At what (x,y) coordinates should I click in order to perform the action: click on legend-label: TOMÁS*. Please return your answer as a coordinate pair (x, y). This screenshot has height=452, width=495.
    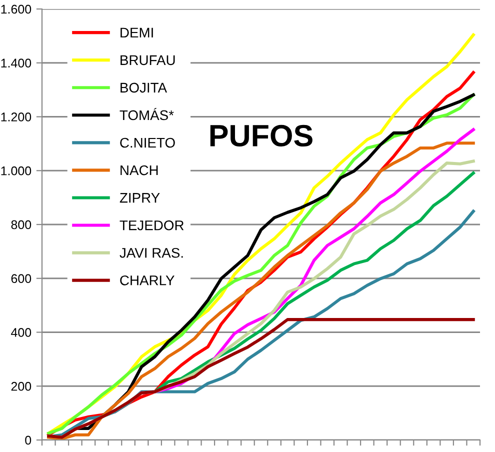
    Looking at the image, I should click on (147, 114).